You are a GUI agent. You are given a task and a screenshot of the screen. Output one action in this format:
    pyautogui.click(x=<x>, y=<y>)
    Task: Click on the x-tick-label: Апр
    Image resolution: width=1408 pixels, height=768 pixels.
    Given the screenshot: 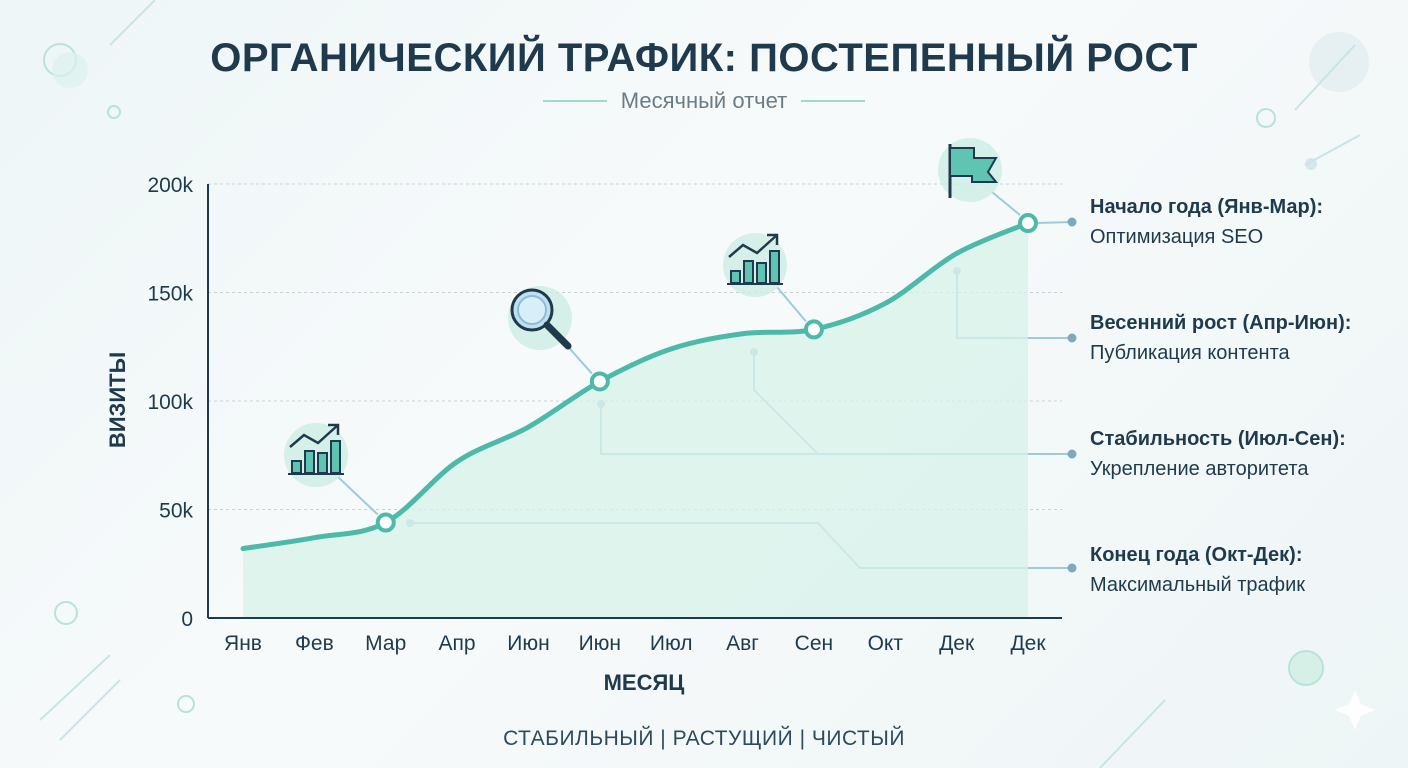 What is the action you would take?
    pyautogui.click(x=457, y=643)
    